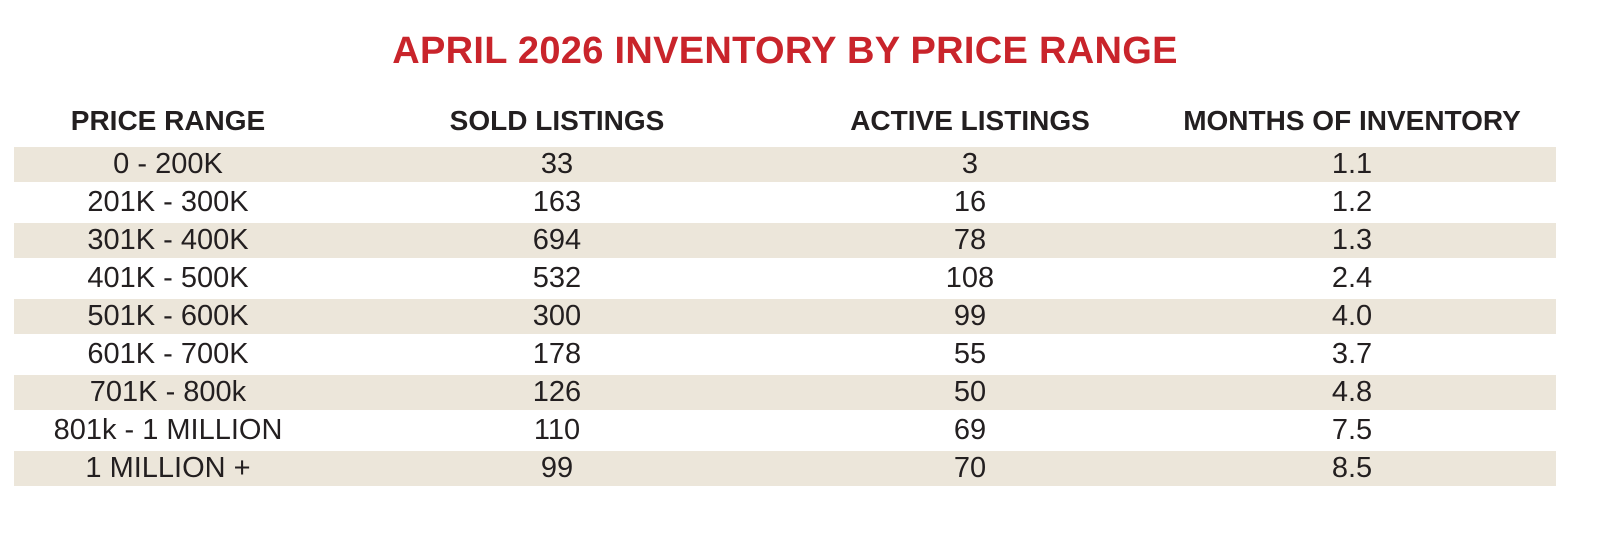  I want to click on table-row: 1 MILLION + 99 70 8.5, so click(785, 468).